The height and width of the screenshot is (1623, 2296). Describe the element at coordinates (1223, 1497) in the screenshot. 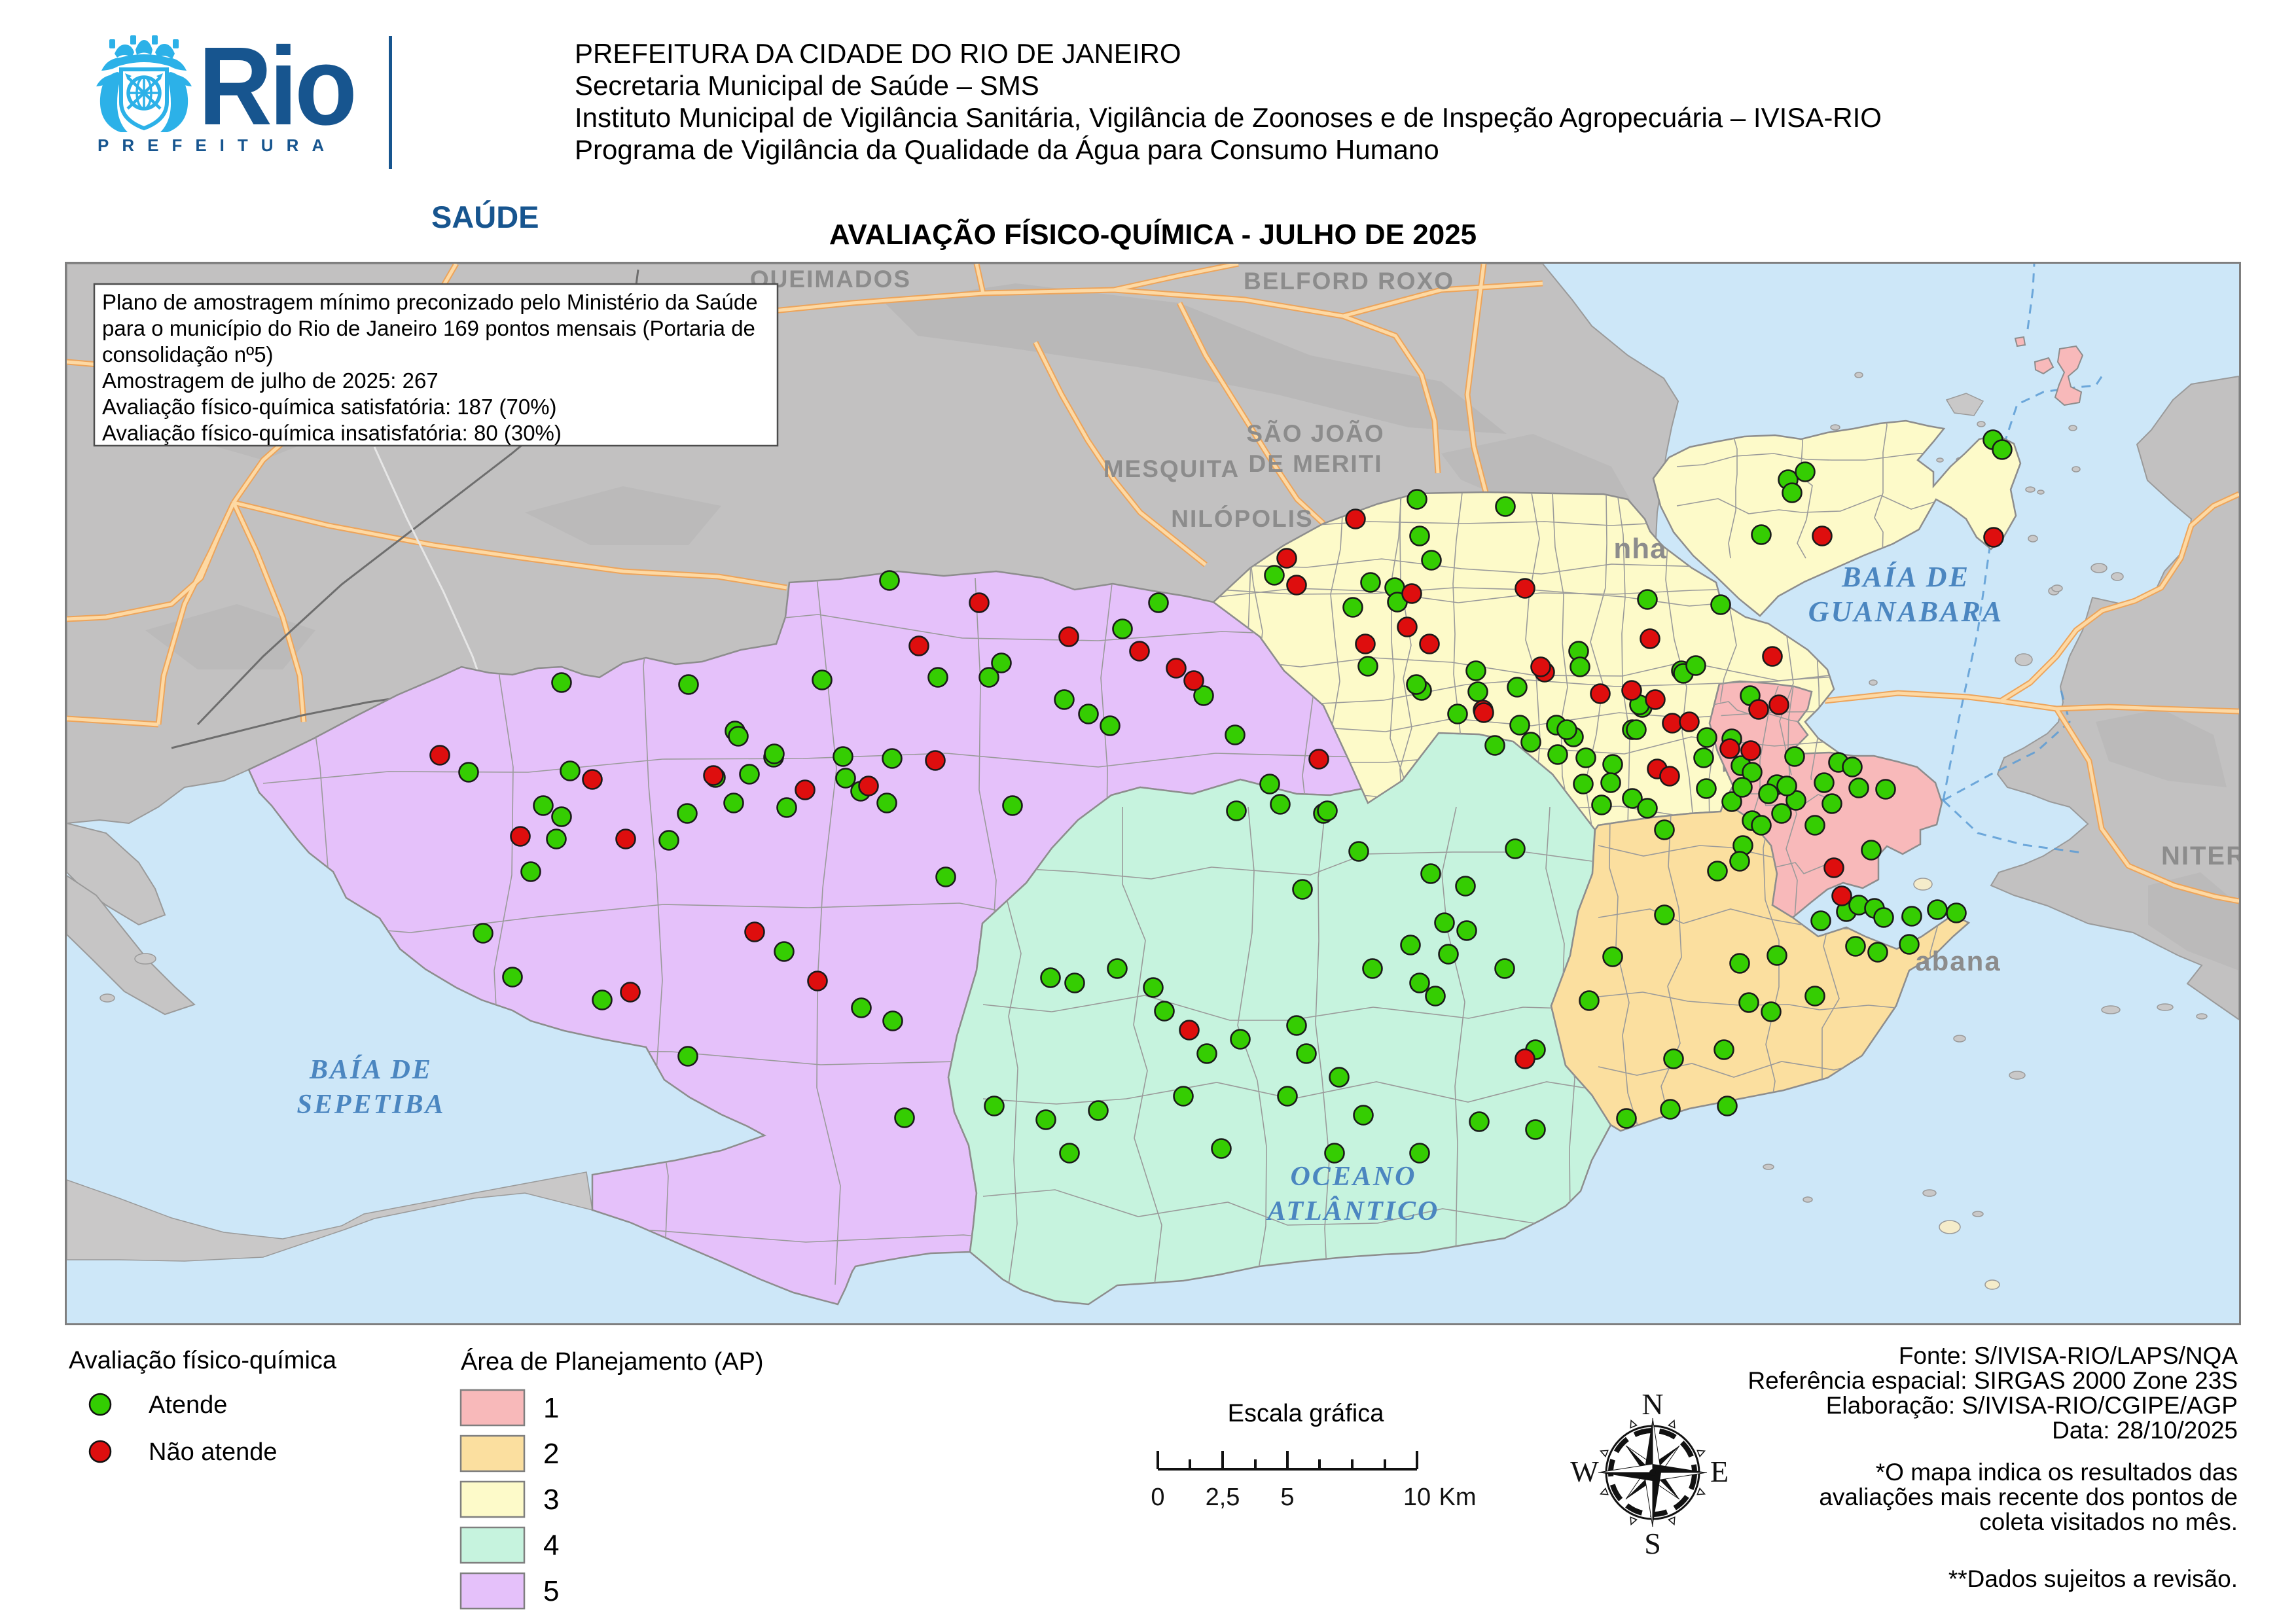

I see `svg-text: 2,5` at that location.